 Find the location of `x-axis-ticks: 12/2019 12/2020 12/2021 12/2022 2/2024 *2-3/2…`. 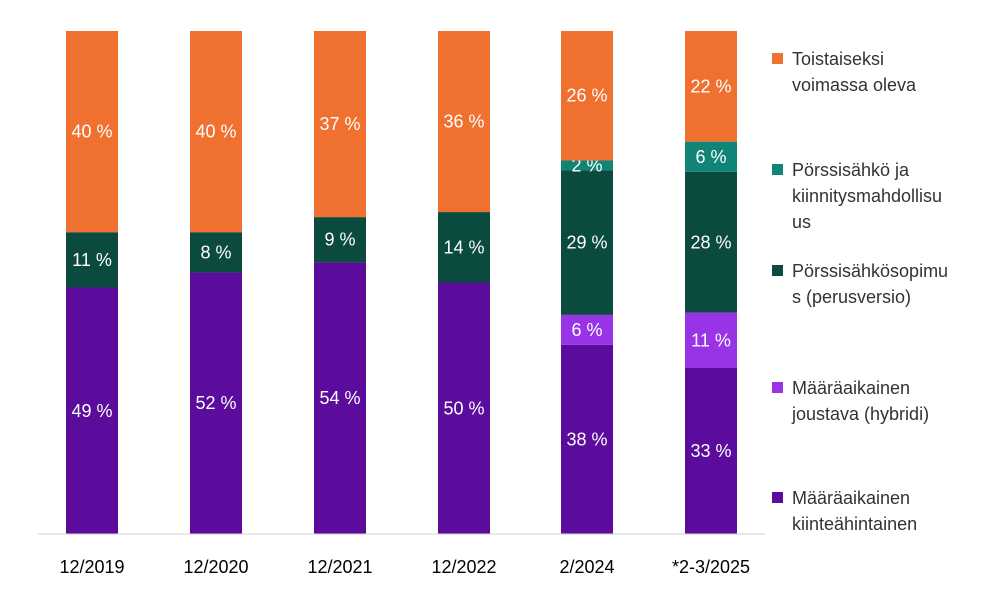

x-axis-ticks: 12/2019 12/2020 12/2021 12/2022 2/2024 *2-3/2… is located at coordinates (404, 567).